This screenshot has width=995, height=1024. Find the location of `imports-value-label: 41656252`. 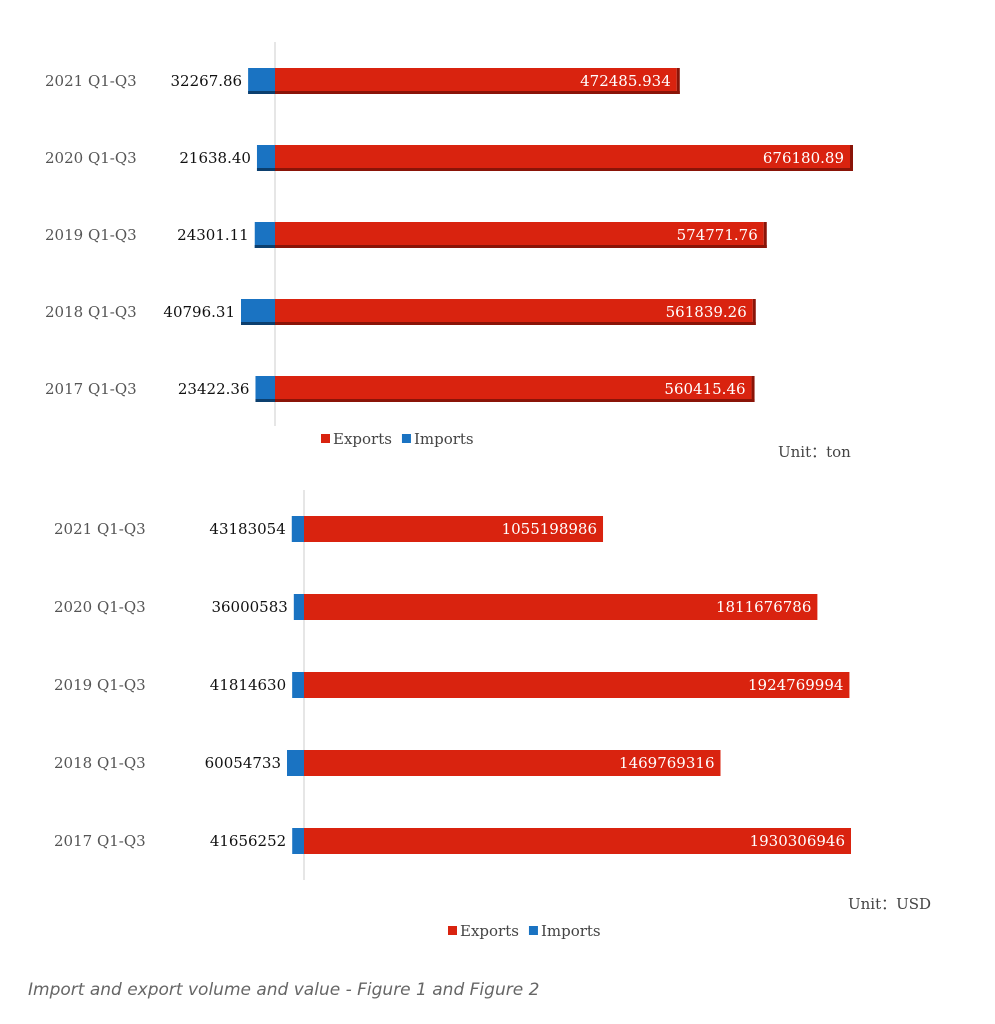

imports-value-label: 41656252 is located at coordinates (248, 841).